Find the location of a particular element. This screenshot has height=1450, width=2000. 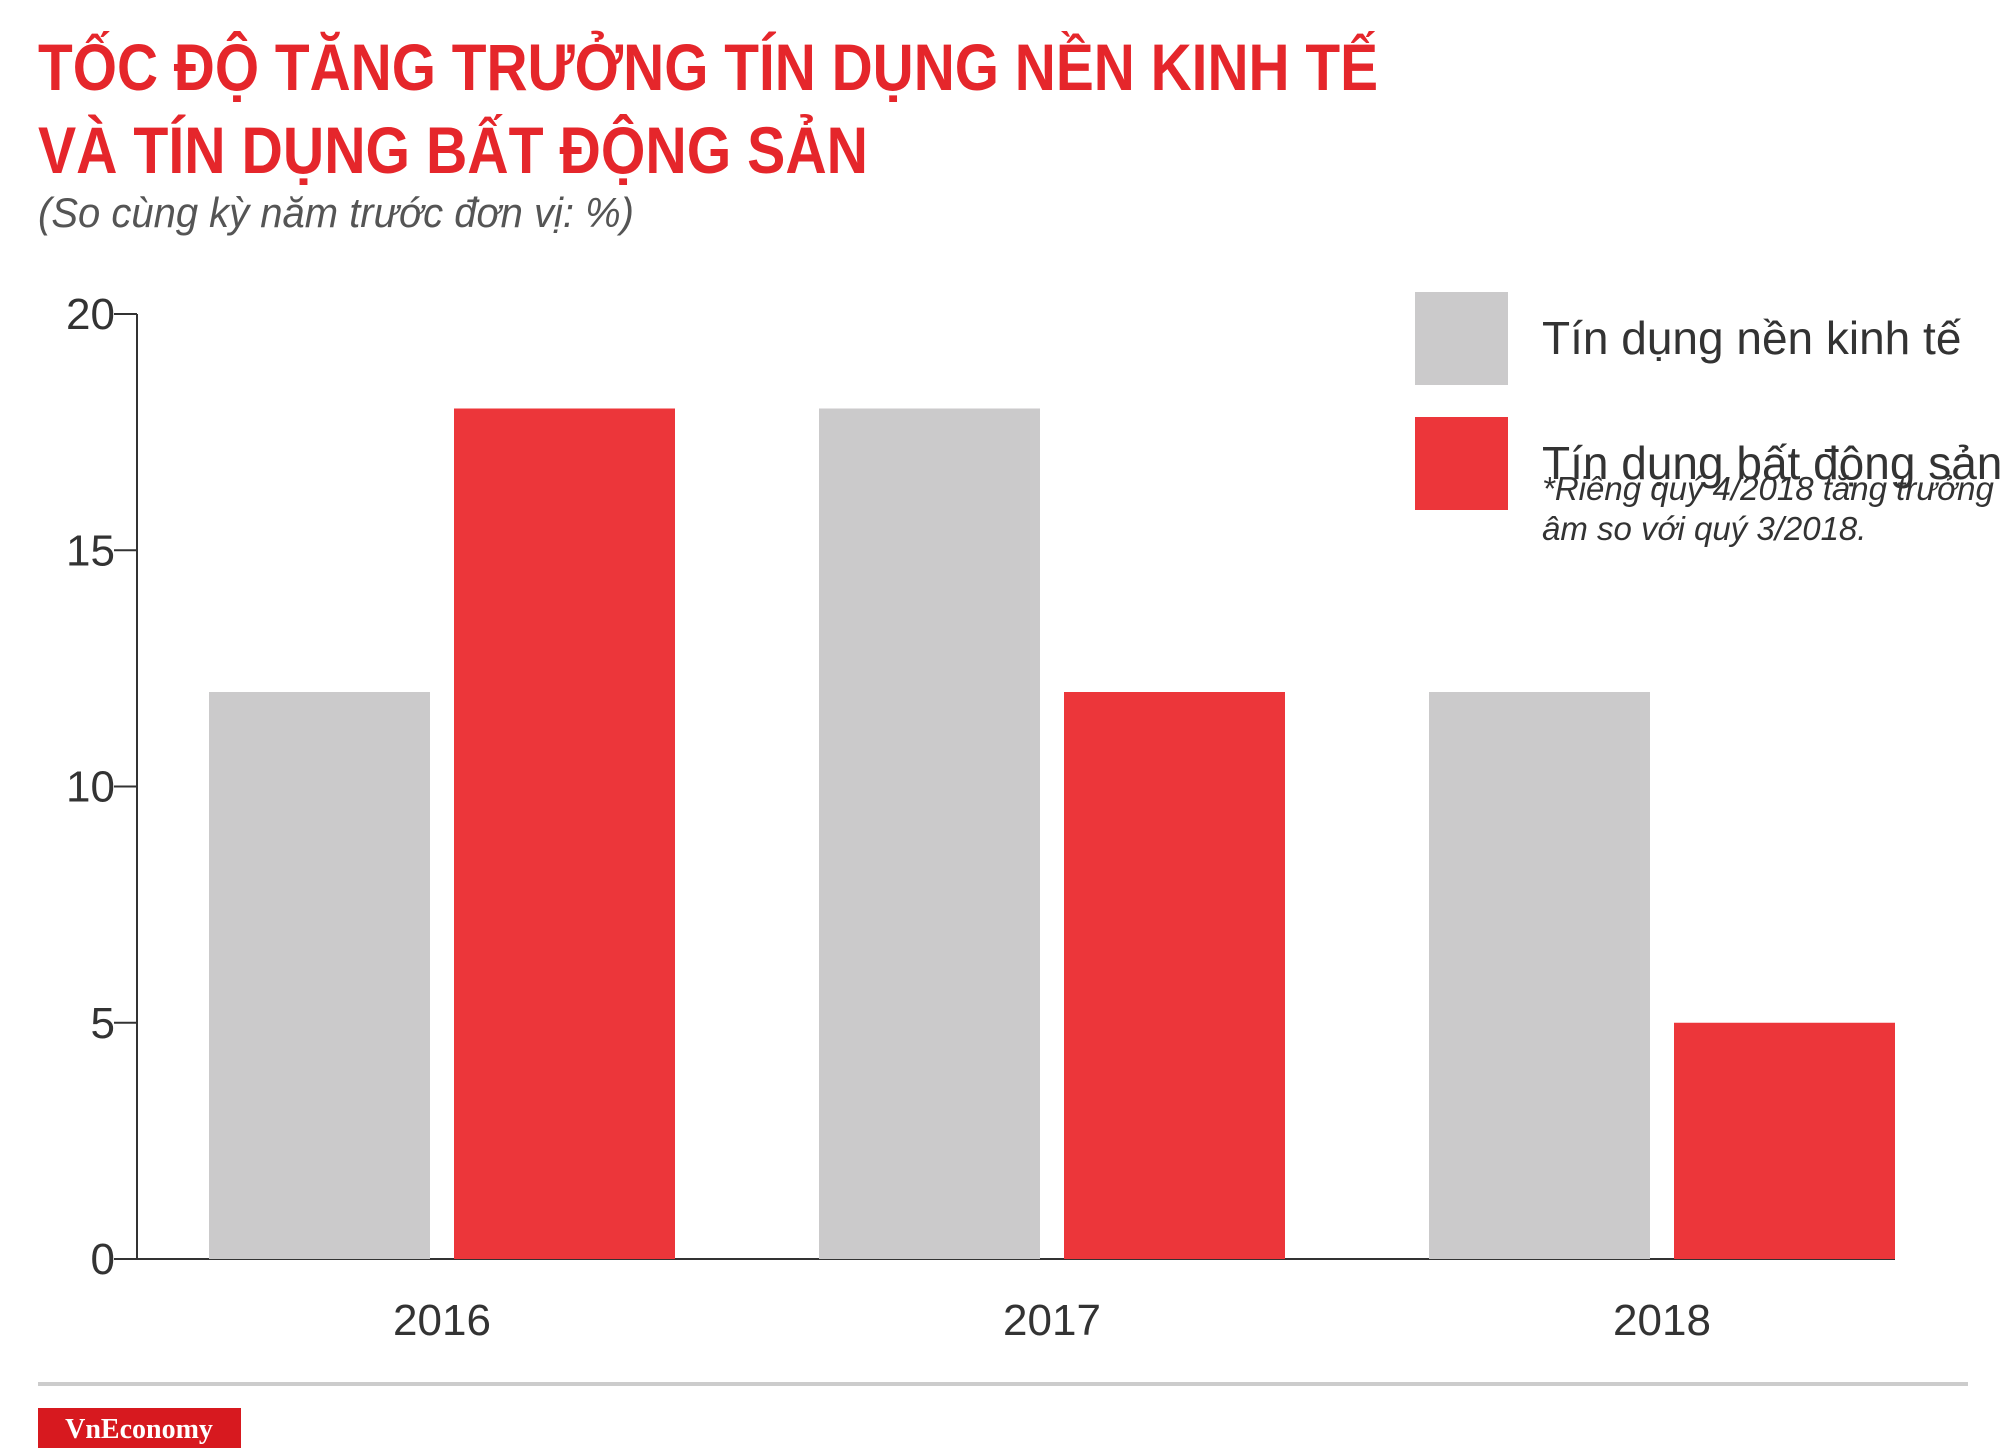

y-tick-label: 5 is located at coordinates (103, 1023).